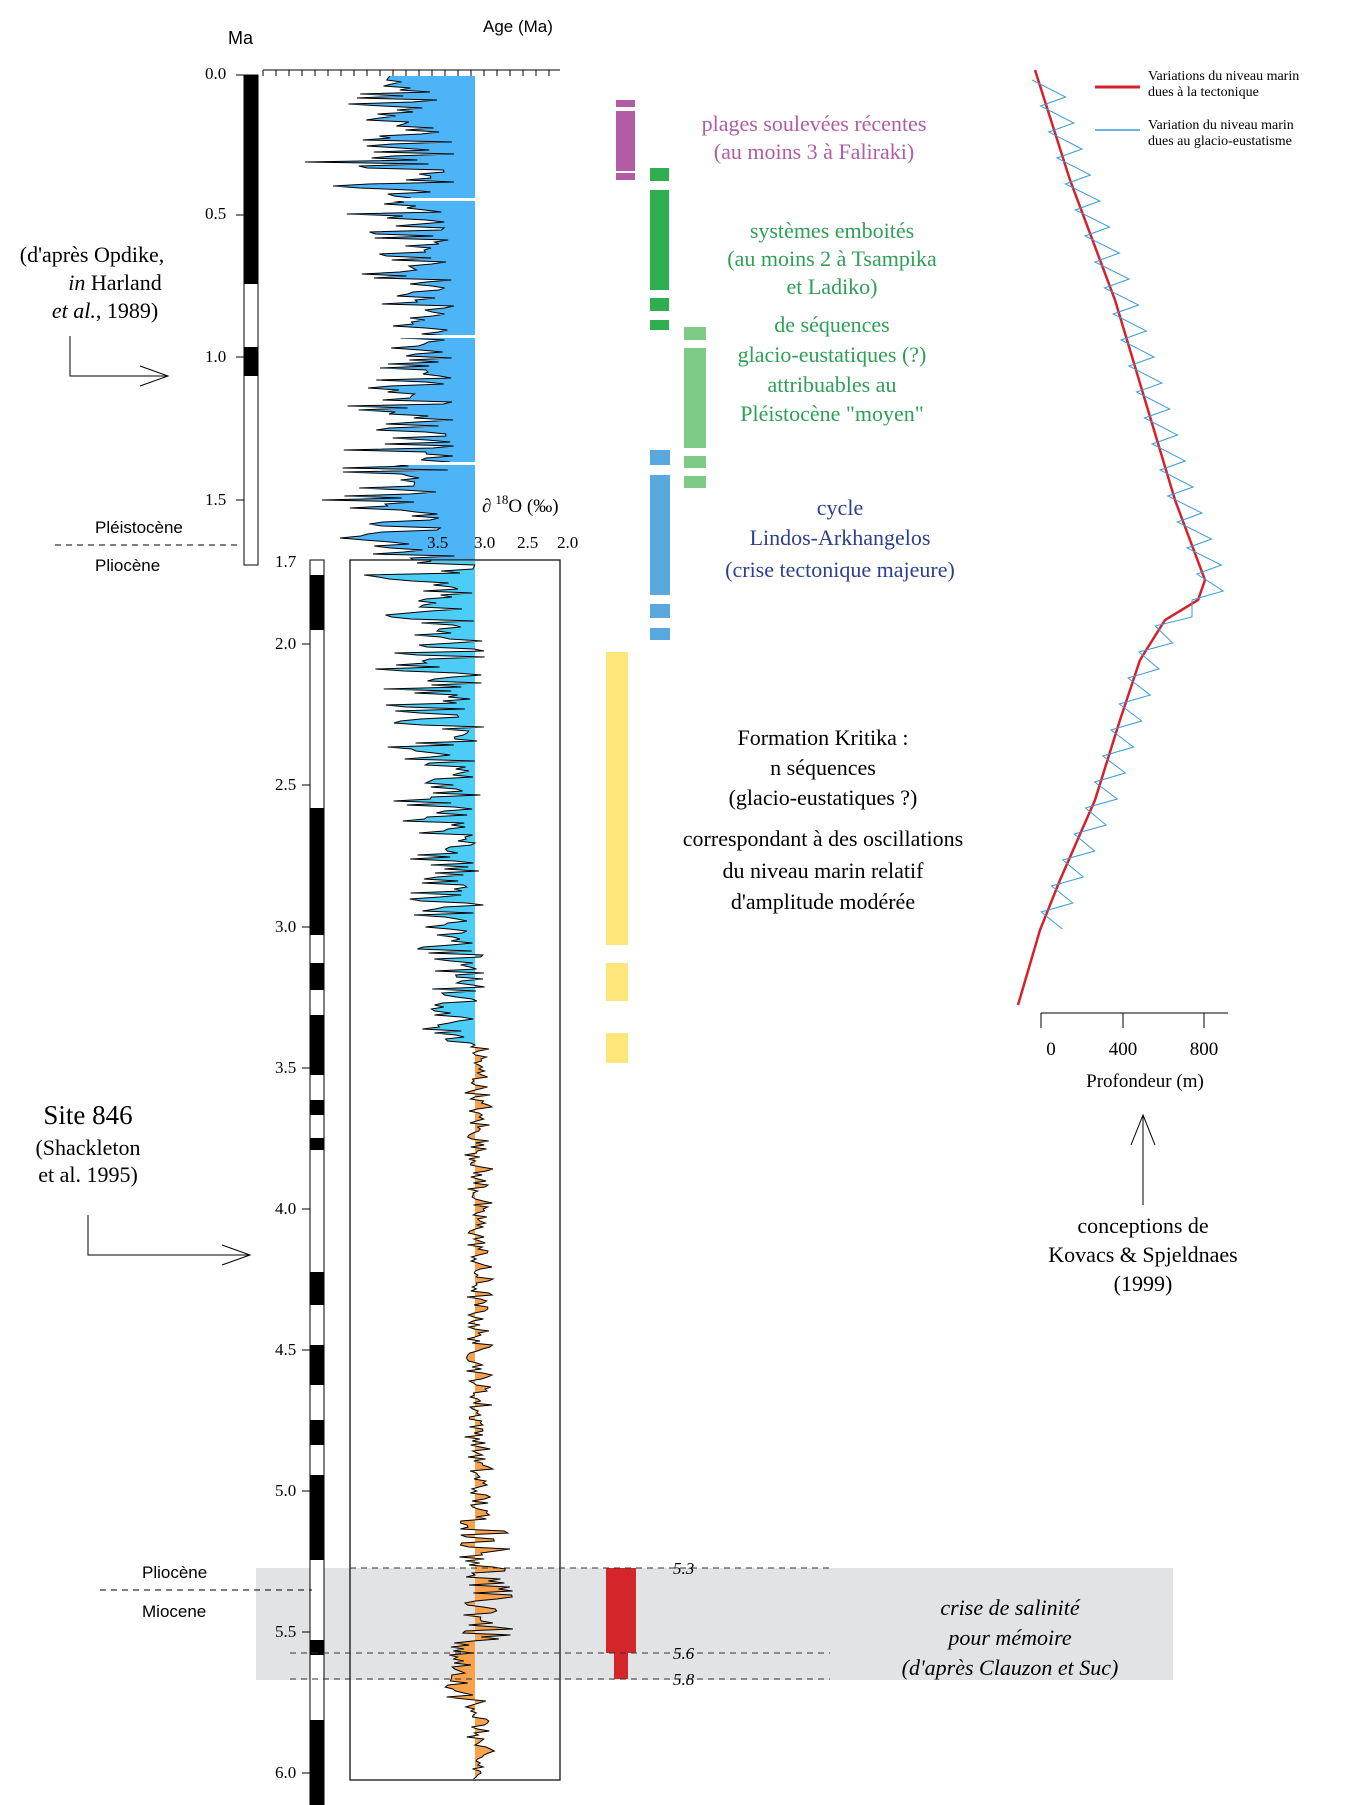 The height and width of the screenshot is (1805, 1347). Describe the element at coordinates (625, 140) in the screenshot. I see `magenta-range-bar` at that location.